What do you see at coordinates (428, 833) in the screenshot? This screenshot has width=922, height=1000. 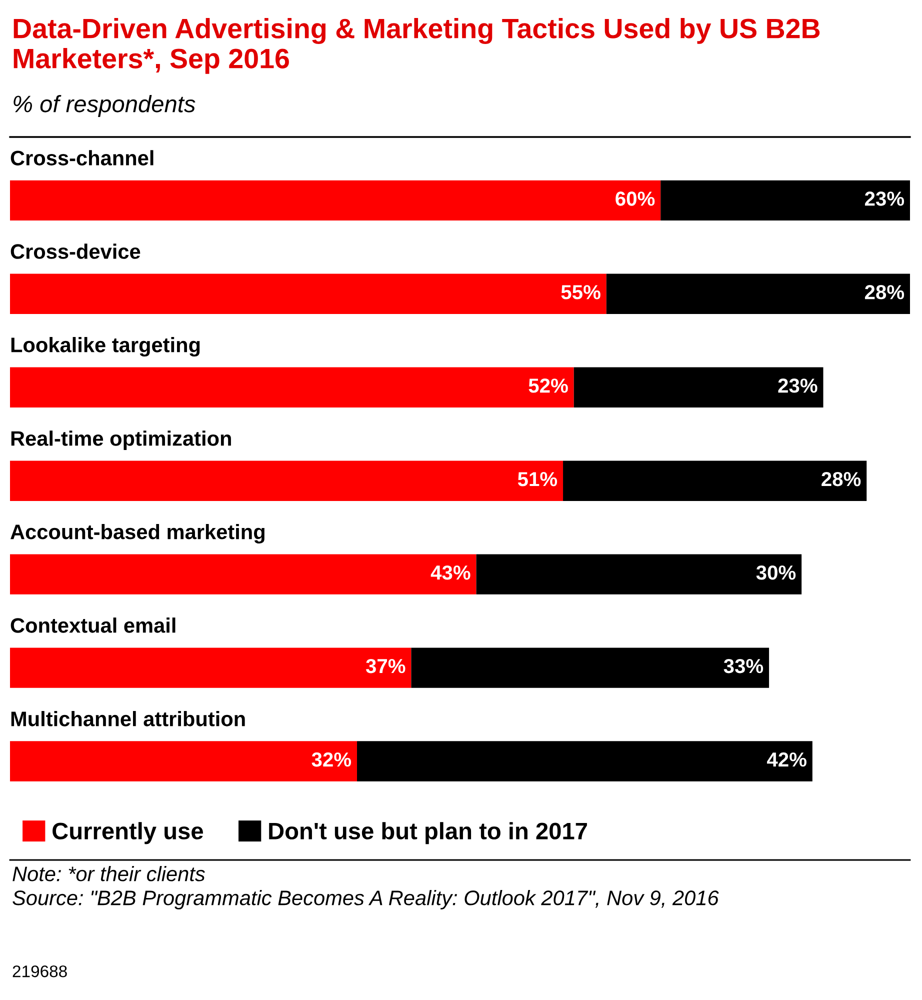 I see `legend-label: Don't use but plan to in 2017` at bounding box center [428, 833].